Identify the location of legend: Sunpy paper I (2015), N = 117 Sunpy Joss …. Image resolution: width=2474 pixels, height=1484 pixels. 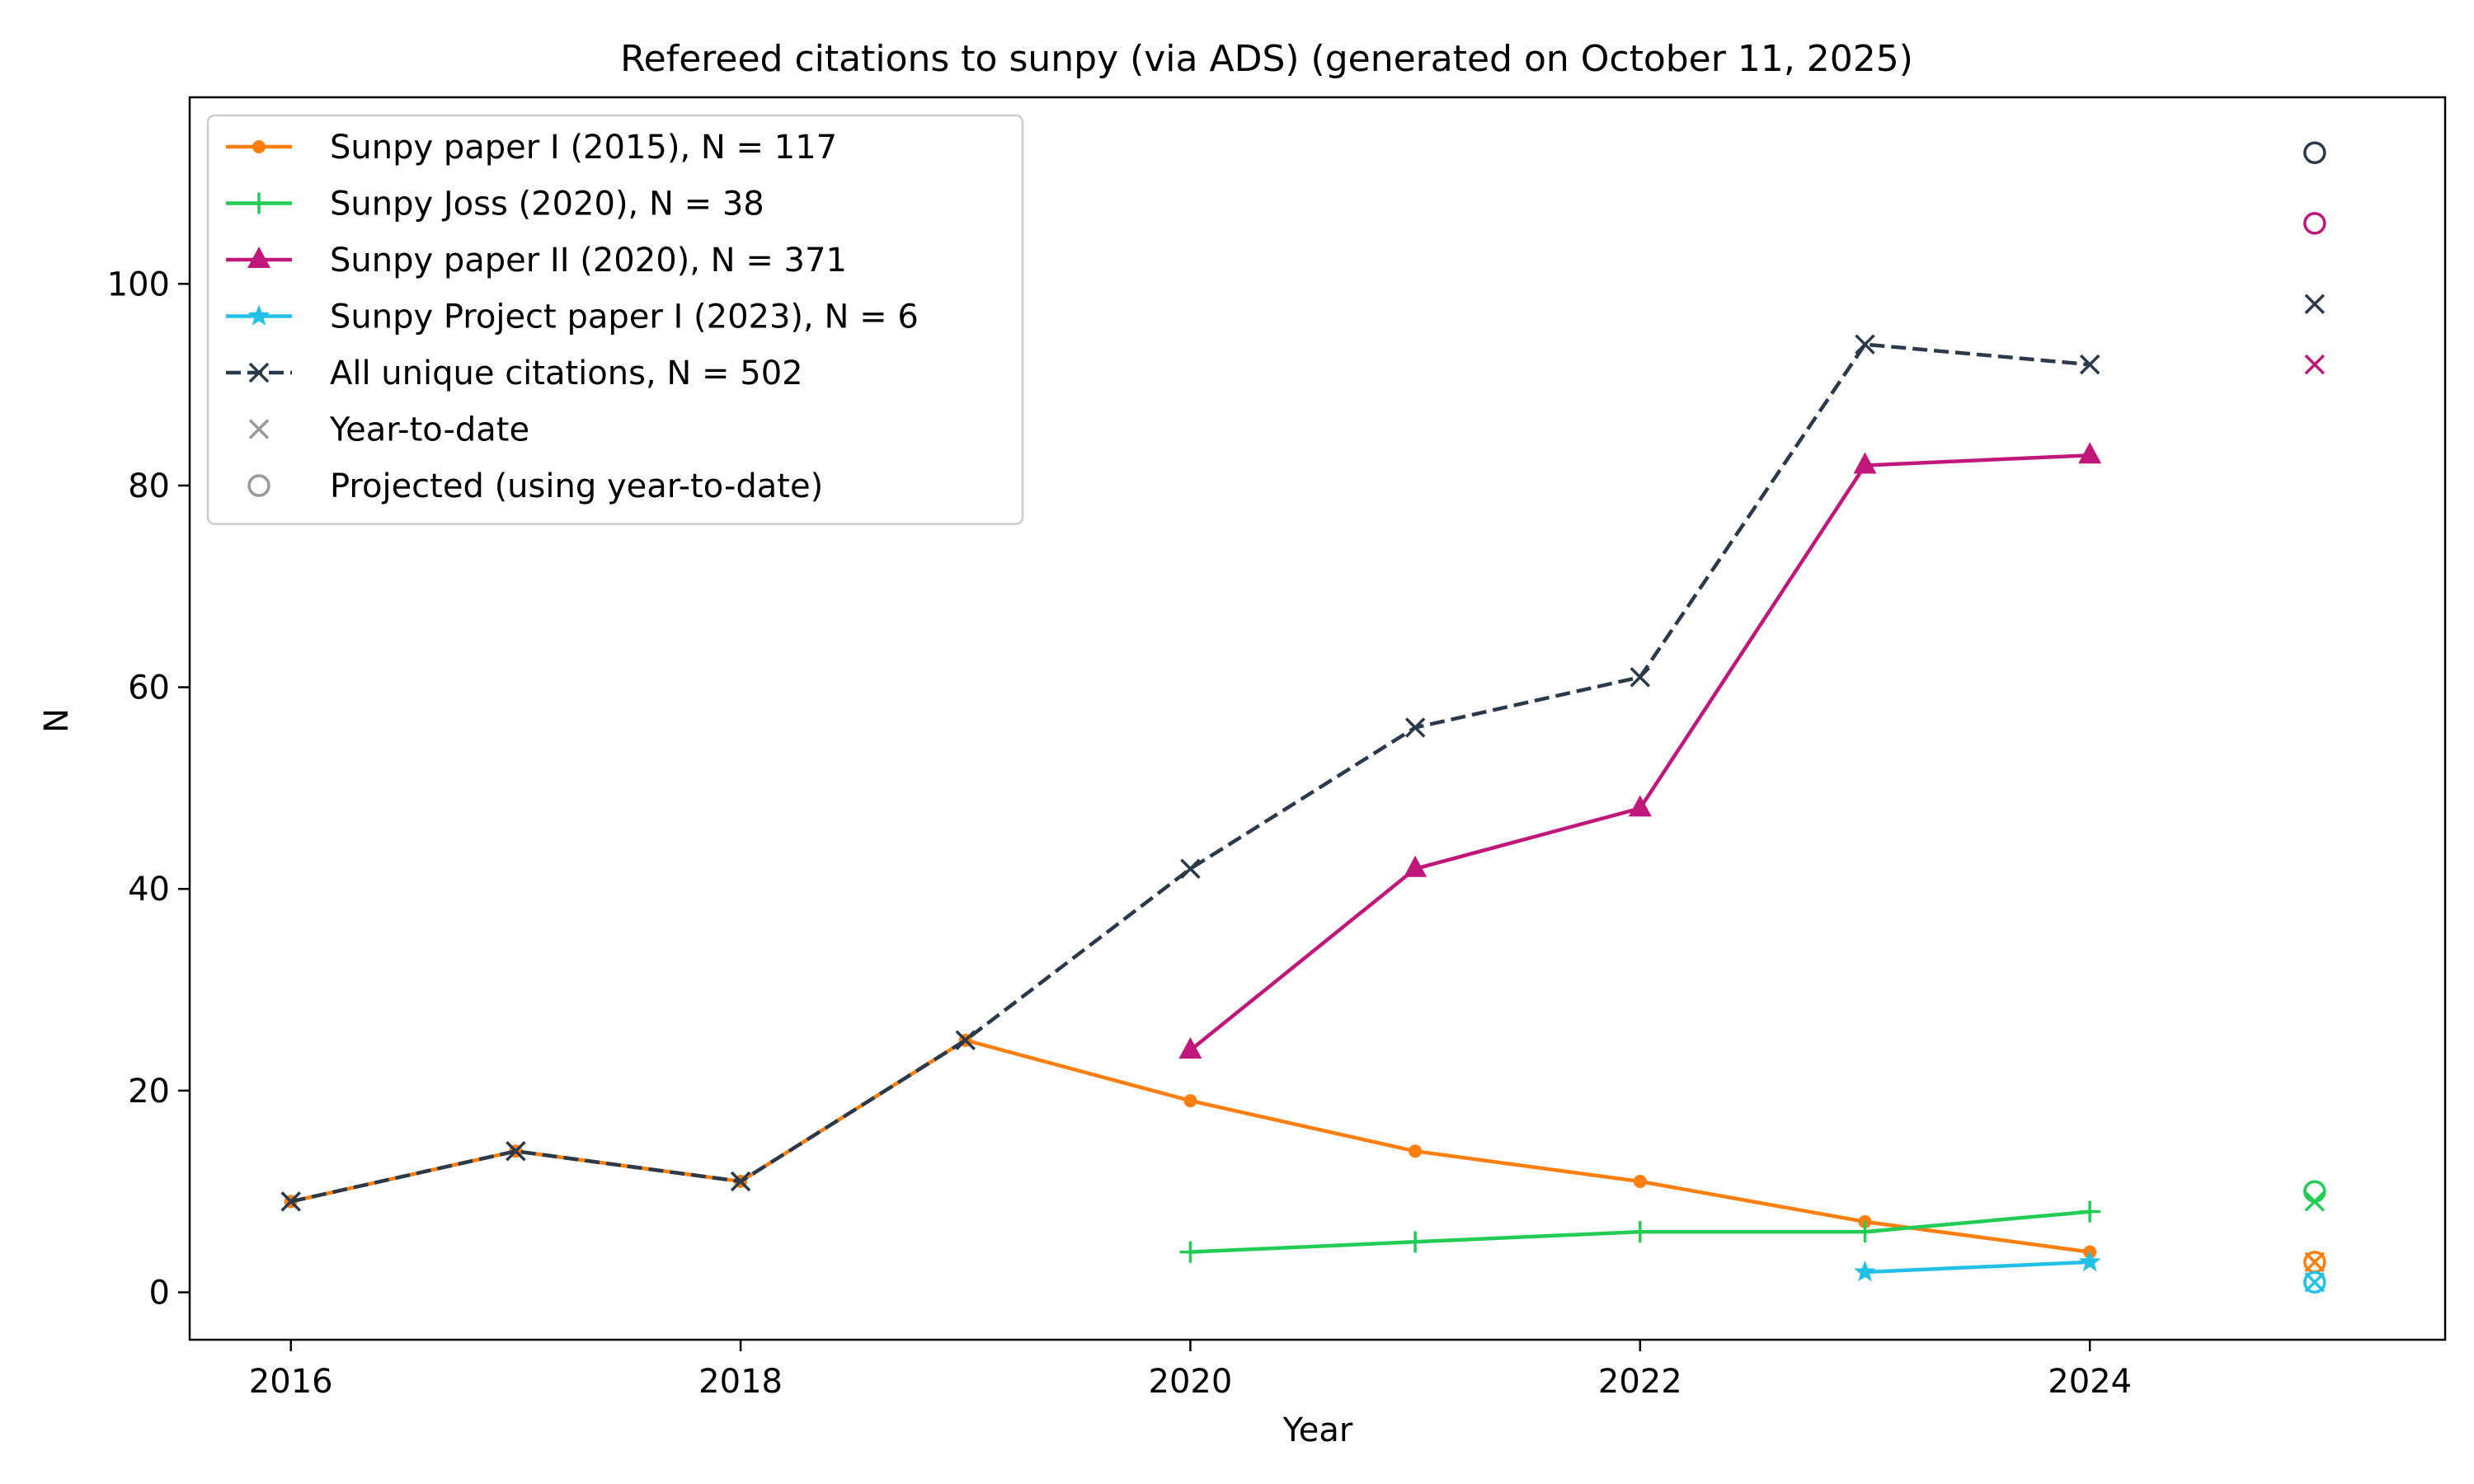
(615, 319).